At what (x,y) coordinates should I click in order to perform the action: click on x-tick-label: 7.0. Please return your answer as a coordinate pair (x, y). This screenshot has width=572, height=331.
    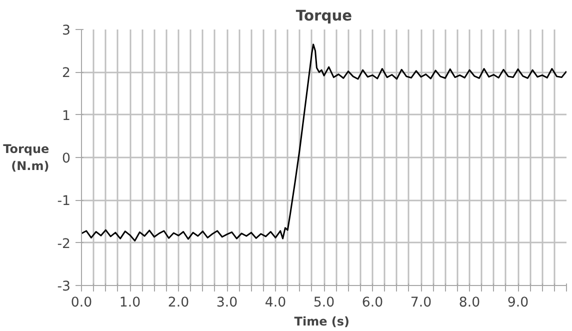
    Looking at the image, I should click on (421, 303).